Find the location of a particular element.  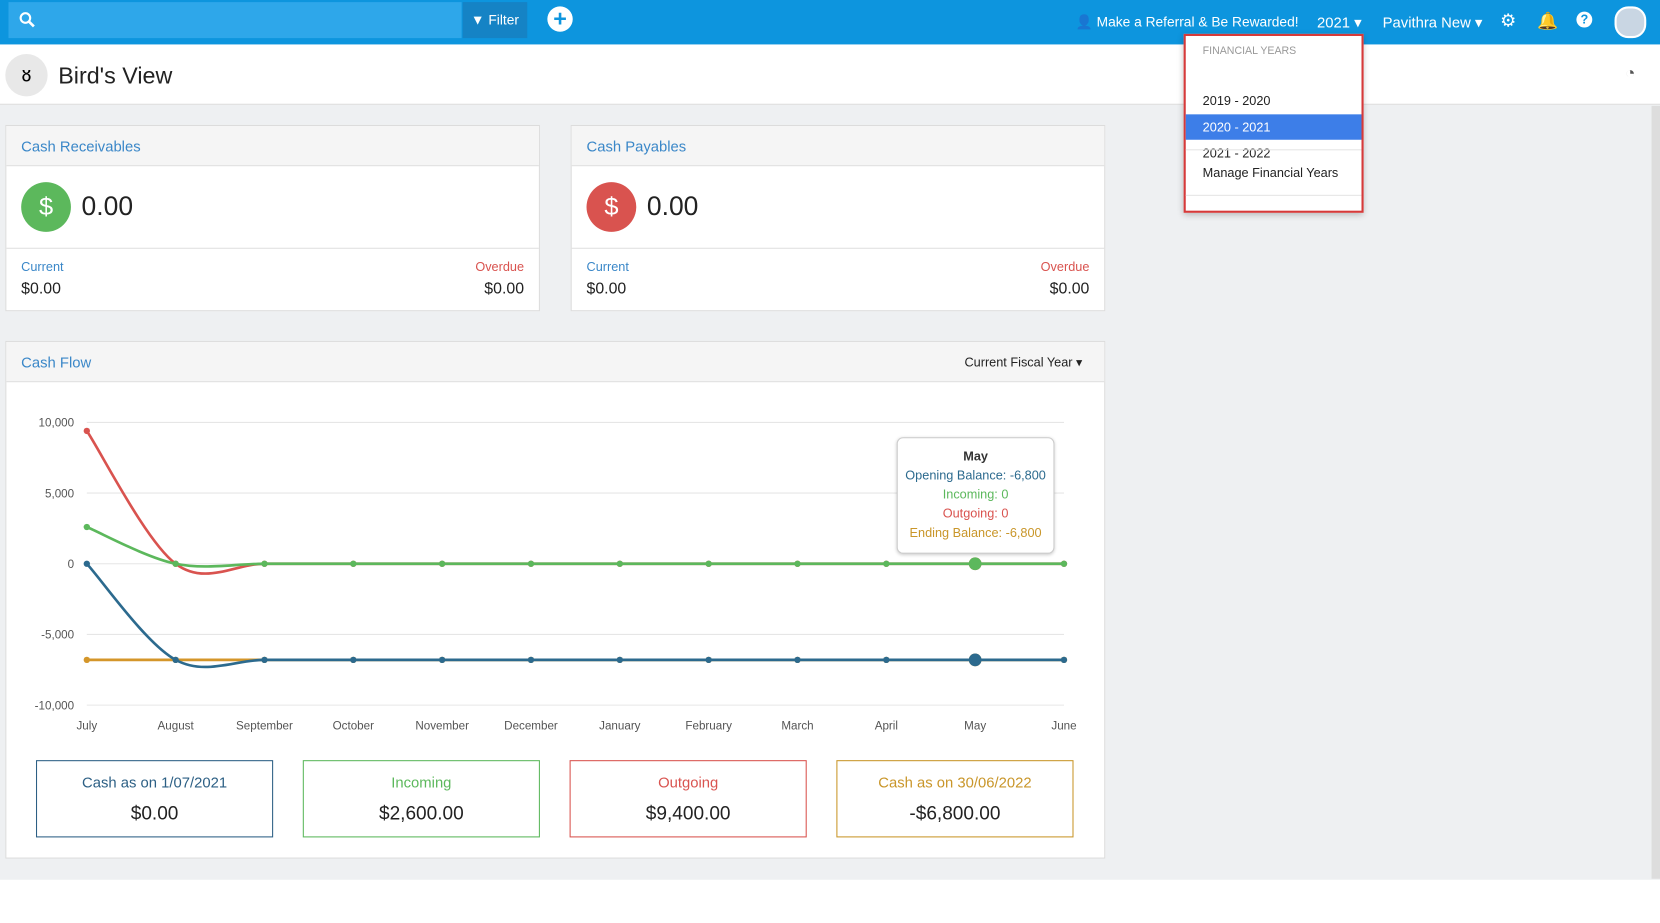

dashboard-icon: ◔ is located at coordinates (1630, 73).